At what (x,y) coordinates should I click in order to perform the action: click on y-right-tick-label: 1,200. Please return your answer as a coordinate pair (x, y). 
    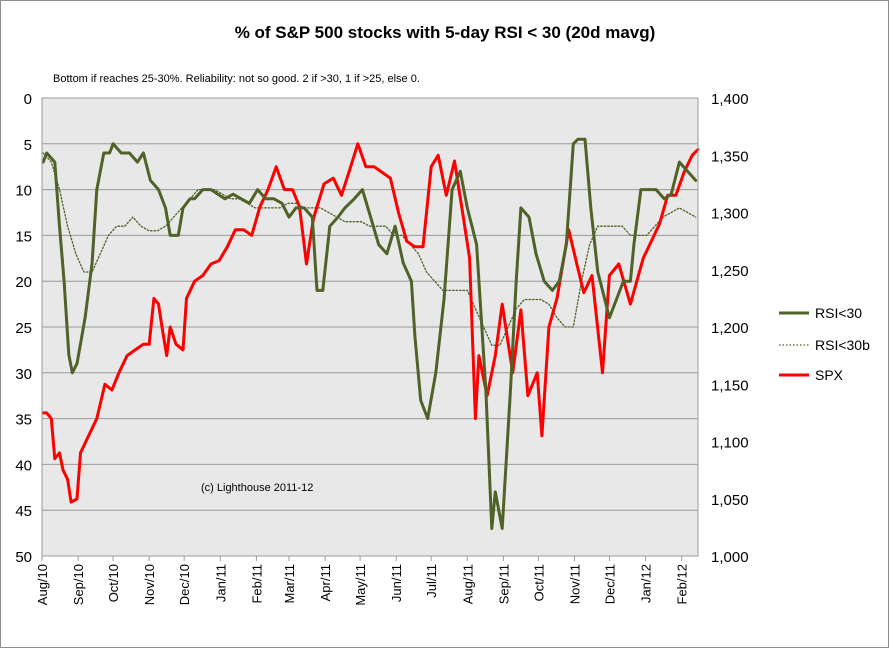
    Looking at the image, I should click on (730, 328).